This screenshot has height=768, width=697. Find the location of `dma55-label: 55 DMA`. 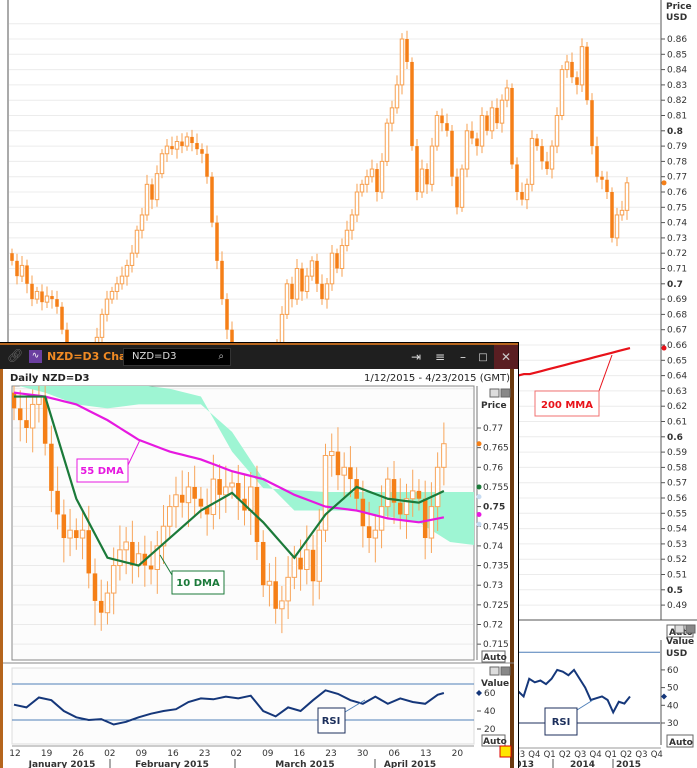

dma55-label: 55 DMA is located at coordinates (102, 471).